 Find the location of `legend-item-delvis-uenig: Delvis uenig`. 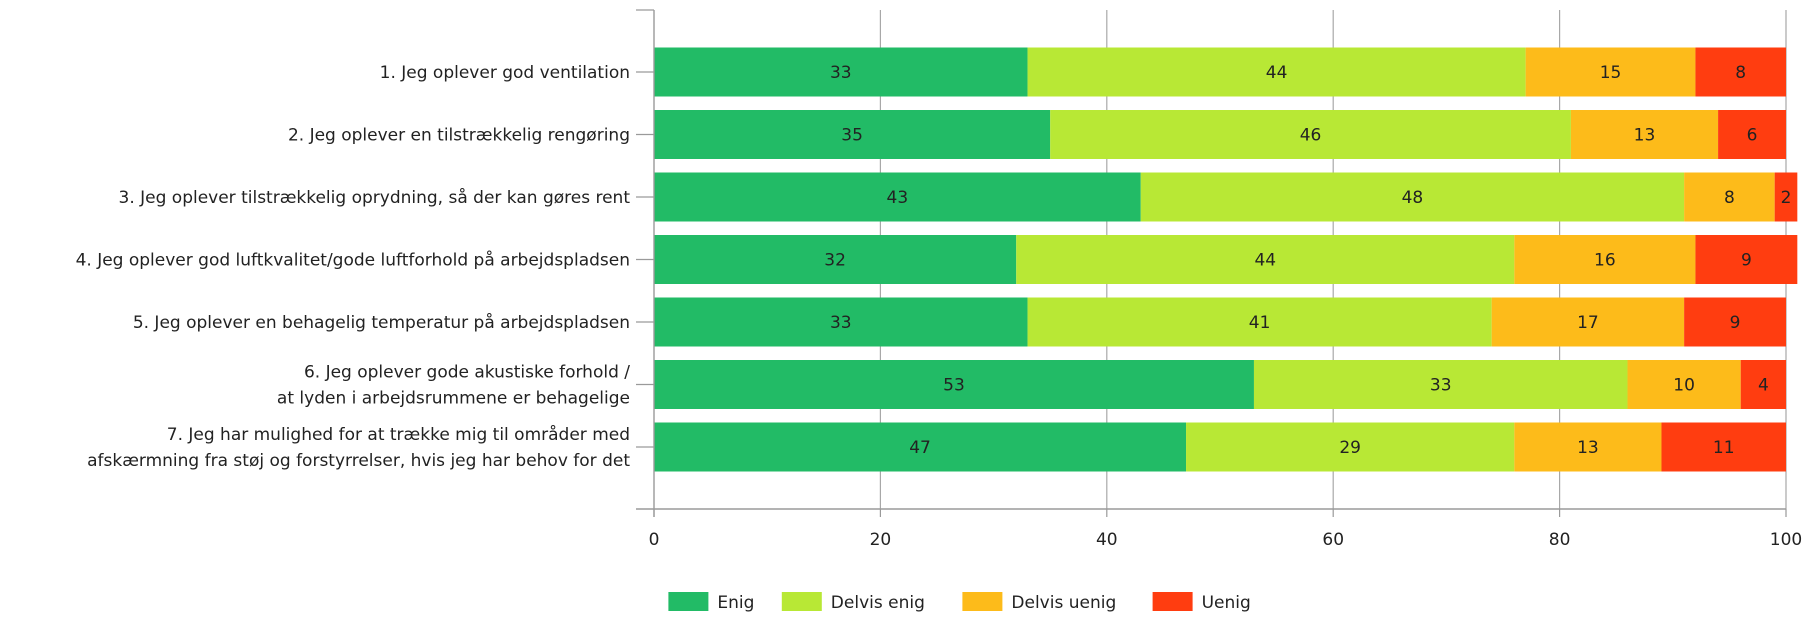

legend-item-delvis-uenig: Delvis uenig is located at coordinates (1039, 602).